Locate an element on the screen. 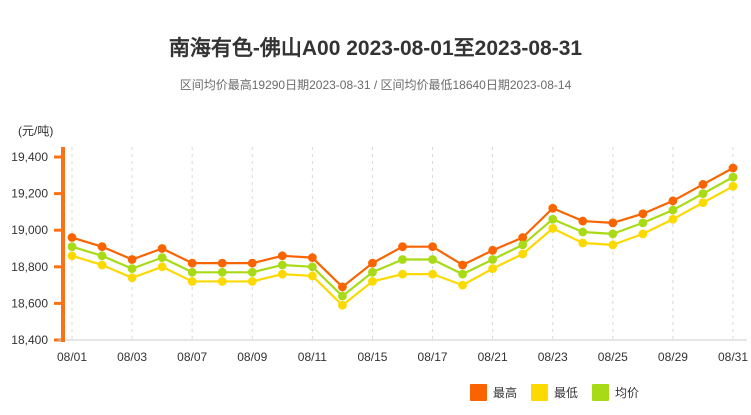 Image resolution: width=751 pixels, height=415 pixels. chart-legend: 最高 最低 均价 is located at coordinates (554, 392).